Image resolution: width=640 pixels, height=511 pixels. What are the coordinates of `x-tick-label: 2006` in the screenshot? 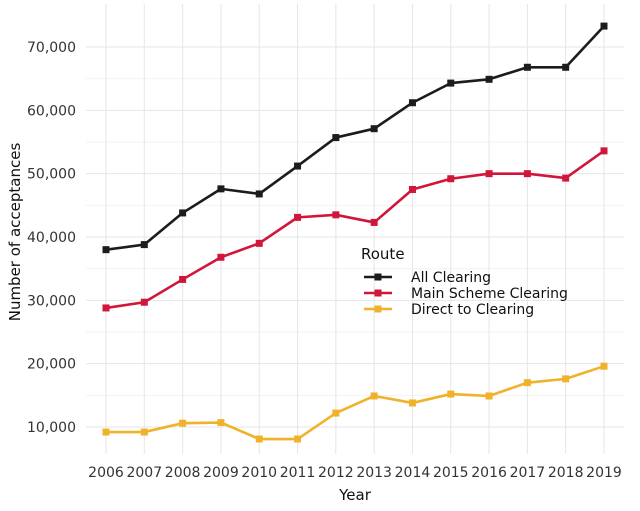 It's located at (106, 473).